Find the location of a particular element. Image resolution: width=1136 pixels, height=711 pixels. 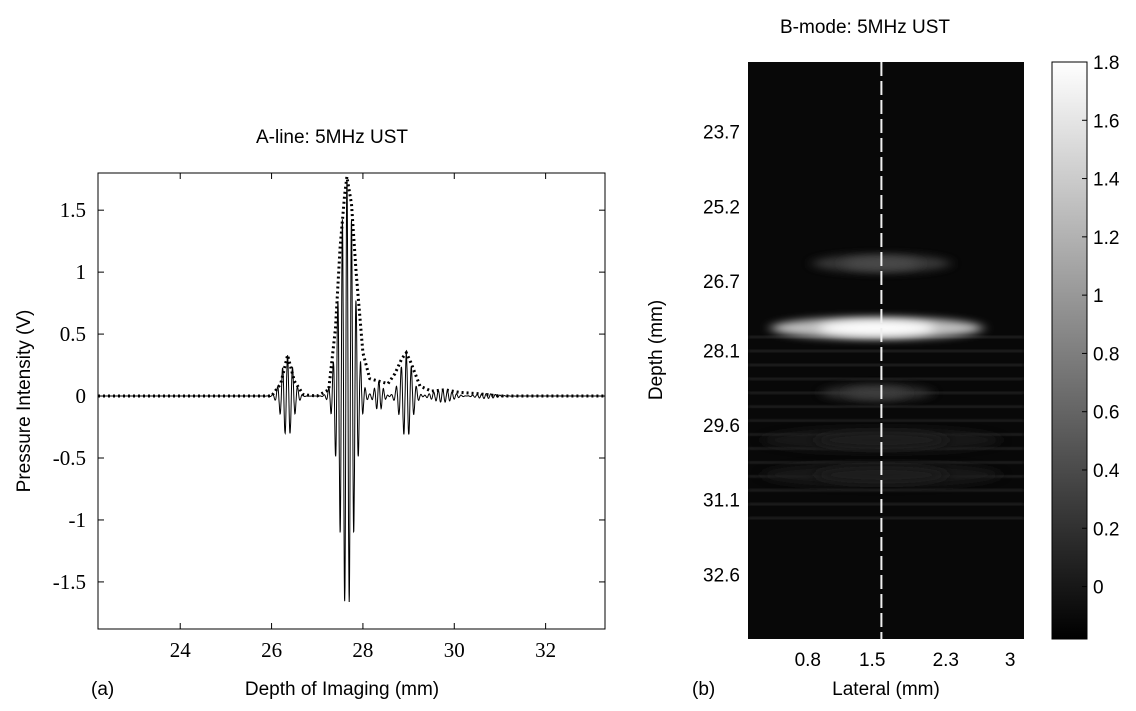

colorbar-tick-label: 0.4 is located at coordinates (1106, 471).